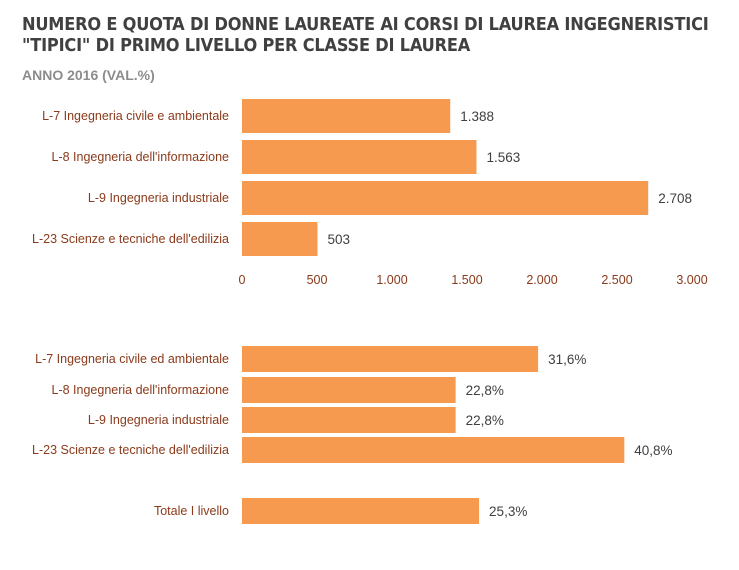  Describe the element at coordinates (567, 359) in the screenshot. I see `data-label: 31,6%` at that location.